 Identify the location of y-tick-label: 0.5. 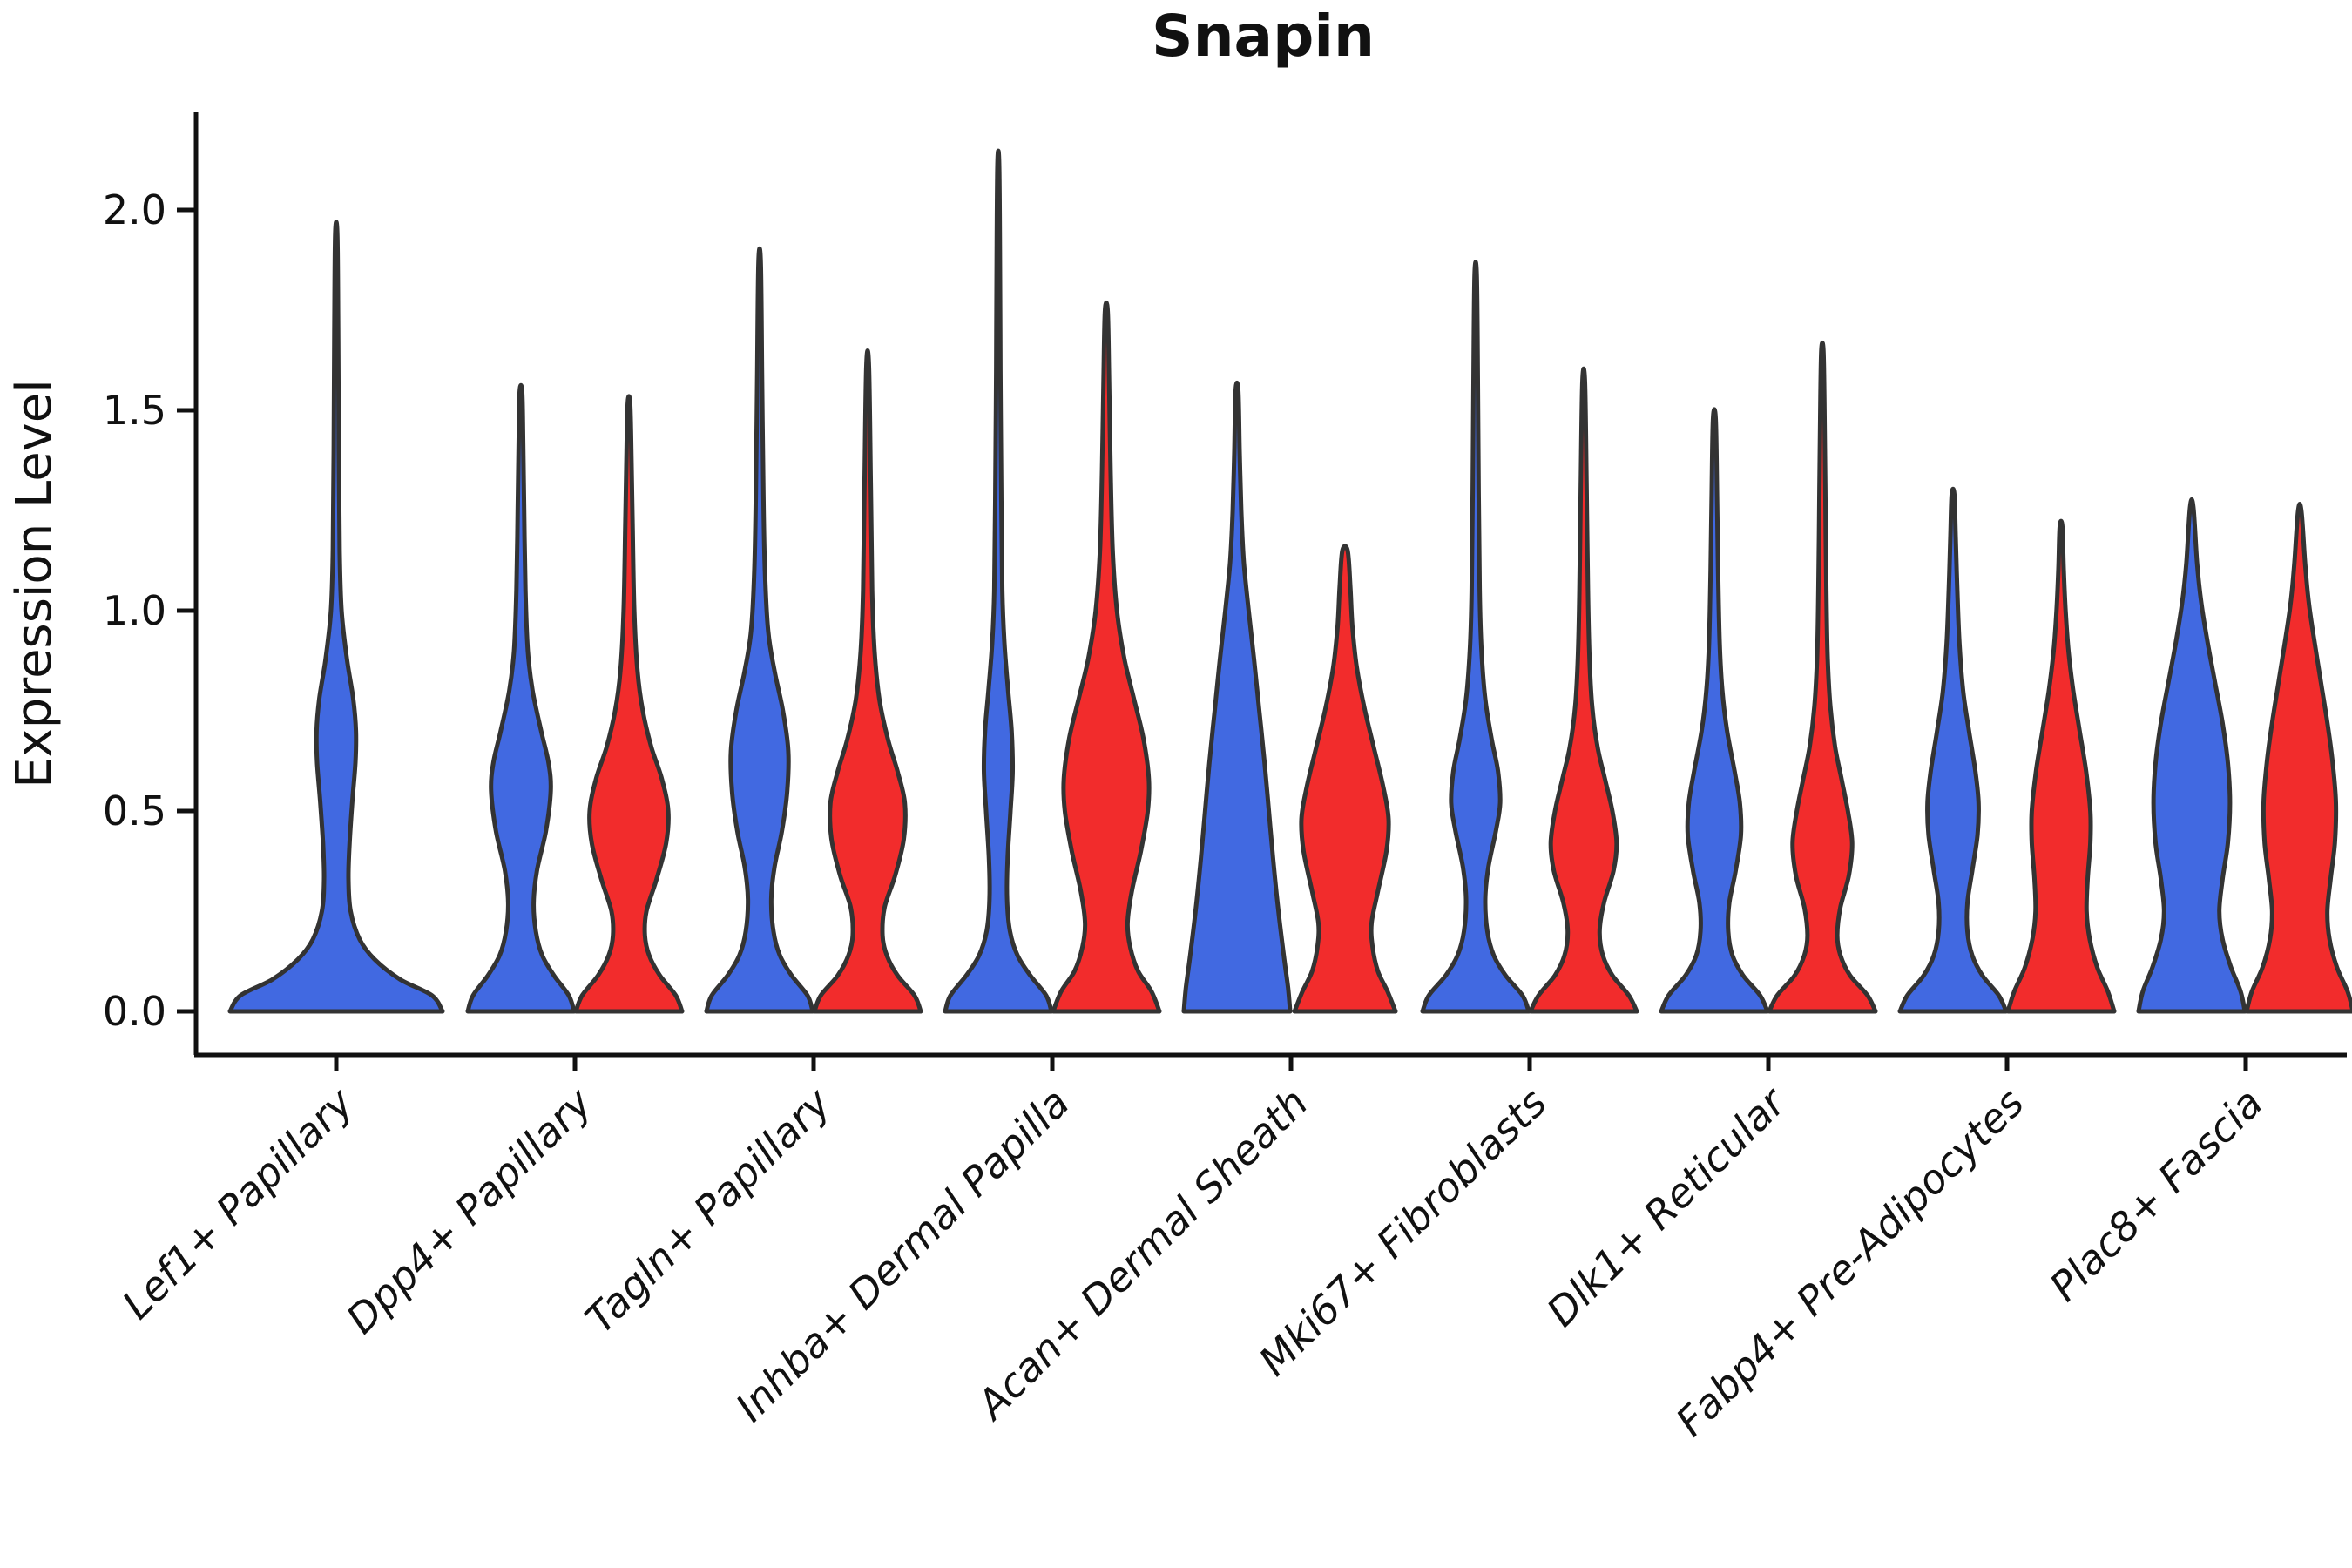
(134, 811).